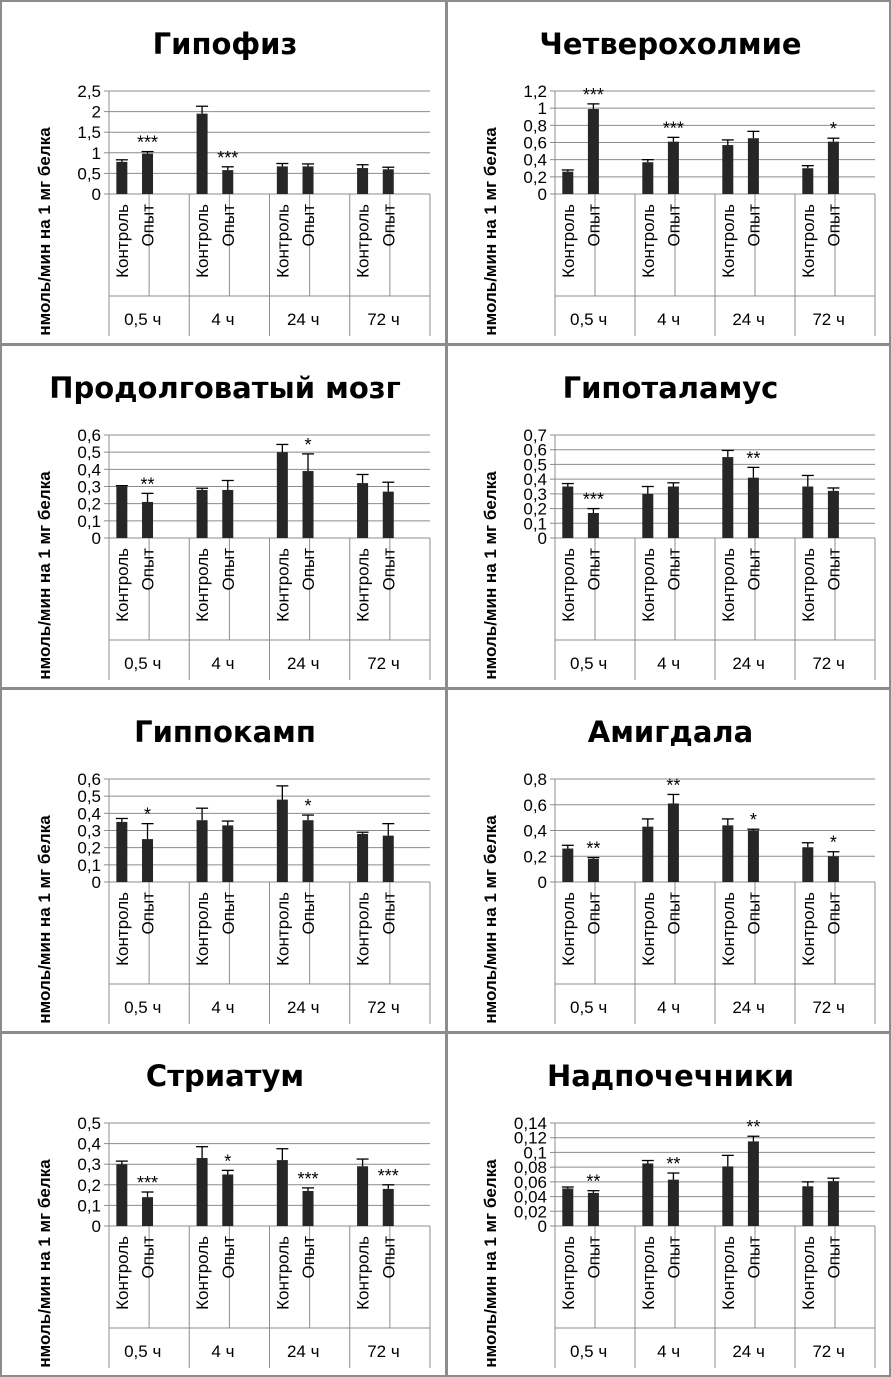 This screenshot has height=1377, width=891. What do you see at coordinates (530, 1167) in the screenshot?
I see `y-tick-label: 0,08` at bounding box center [530, 1167].